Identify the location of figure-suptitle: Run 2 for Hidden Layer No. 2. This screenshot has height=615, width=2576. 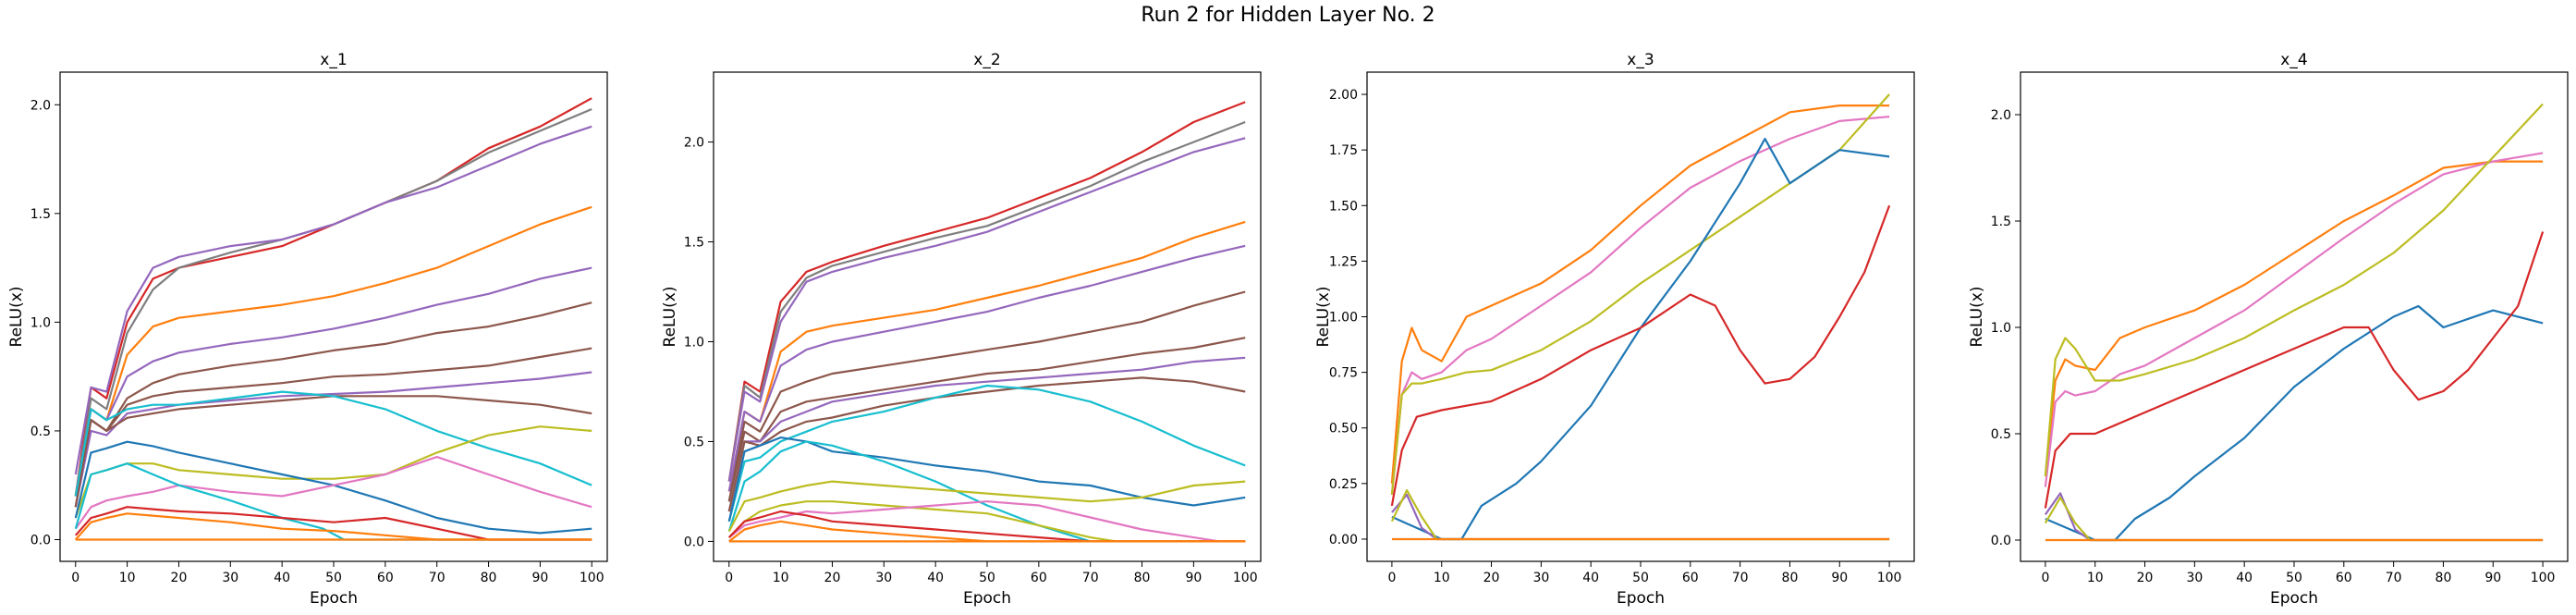
(1288, 16).